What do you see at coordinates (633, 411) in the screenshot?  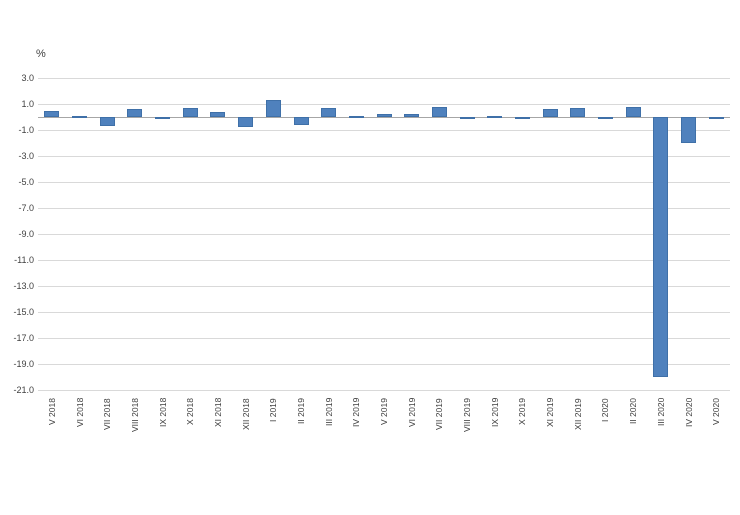 I see `x-tick-label: II 2020` at bounding box center [633, 411].